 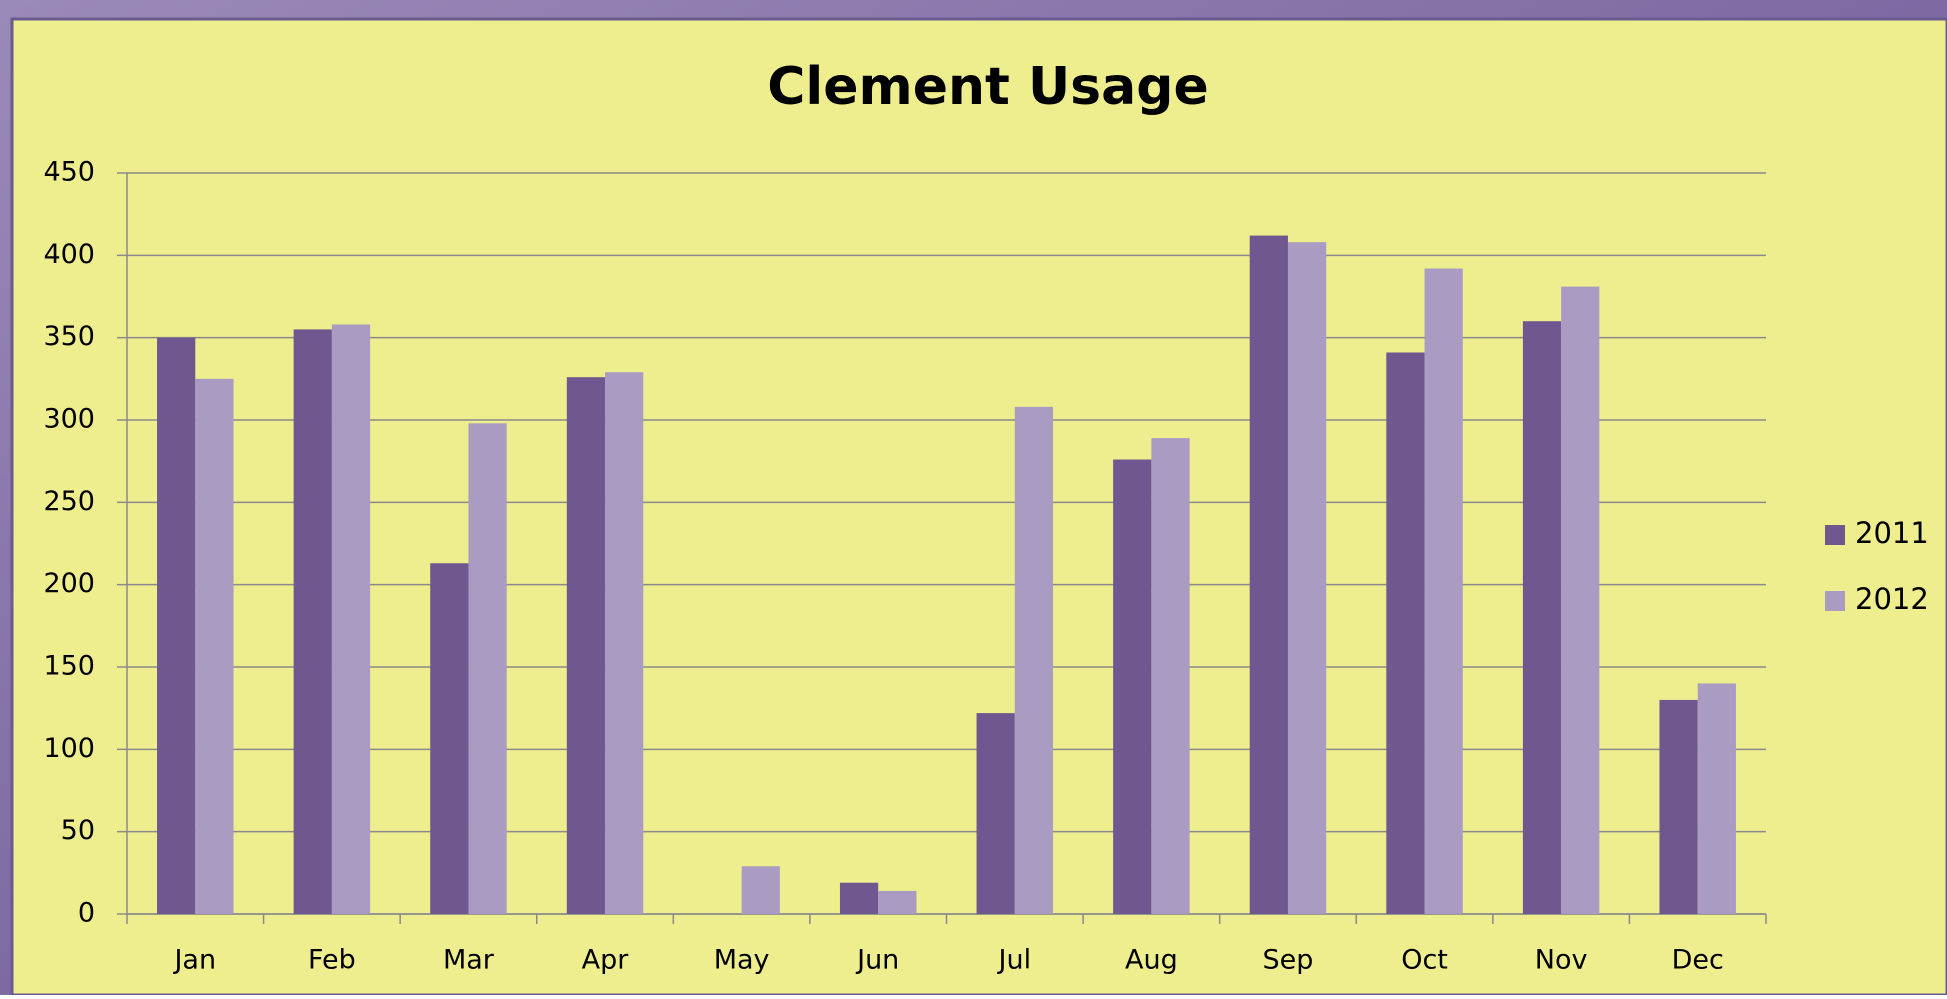 I want to click on y-tick-label: 350, so click(x=69, y=336).